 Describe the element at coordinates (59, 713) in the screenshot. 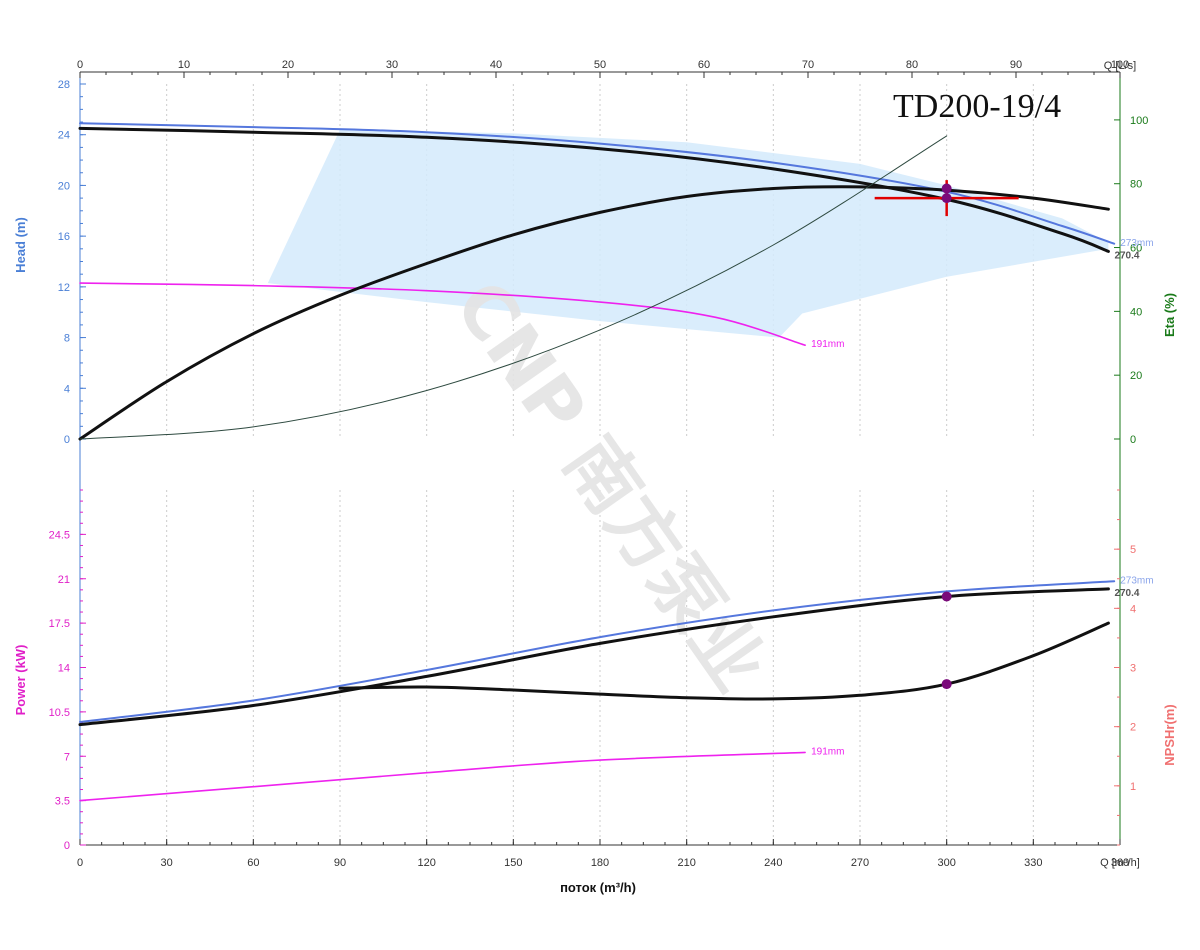

I see `power-tick-label: 10.5` at that location.